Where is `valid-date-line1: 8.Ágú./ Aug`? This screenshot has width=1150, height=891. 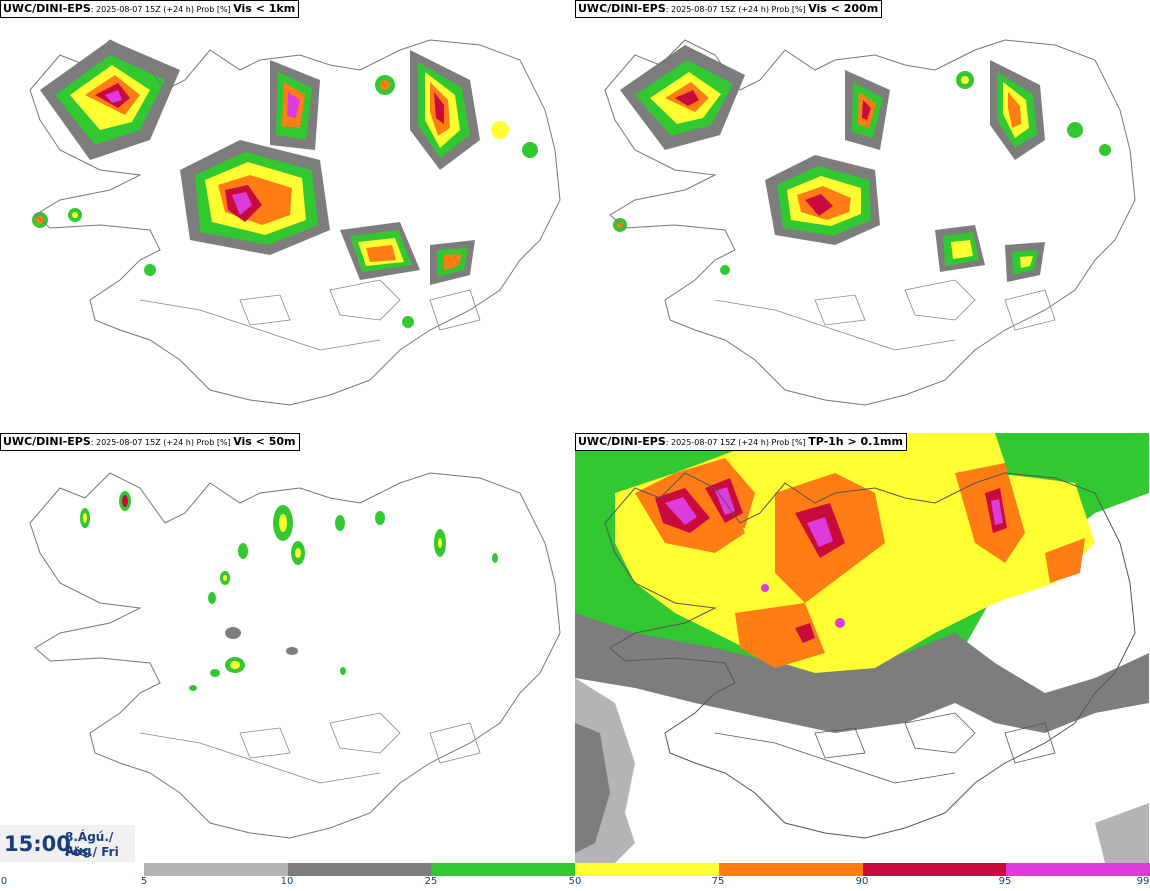 valid-date-line1: 8.Ágú./ Aug is located at coordinates (89, 844).